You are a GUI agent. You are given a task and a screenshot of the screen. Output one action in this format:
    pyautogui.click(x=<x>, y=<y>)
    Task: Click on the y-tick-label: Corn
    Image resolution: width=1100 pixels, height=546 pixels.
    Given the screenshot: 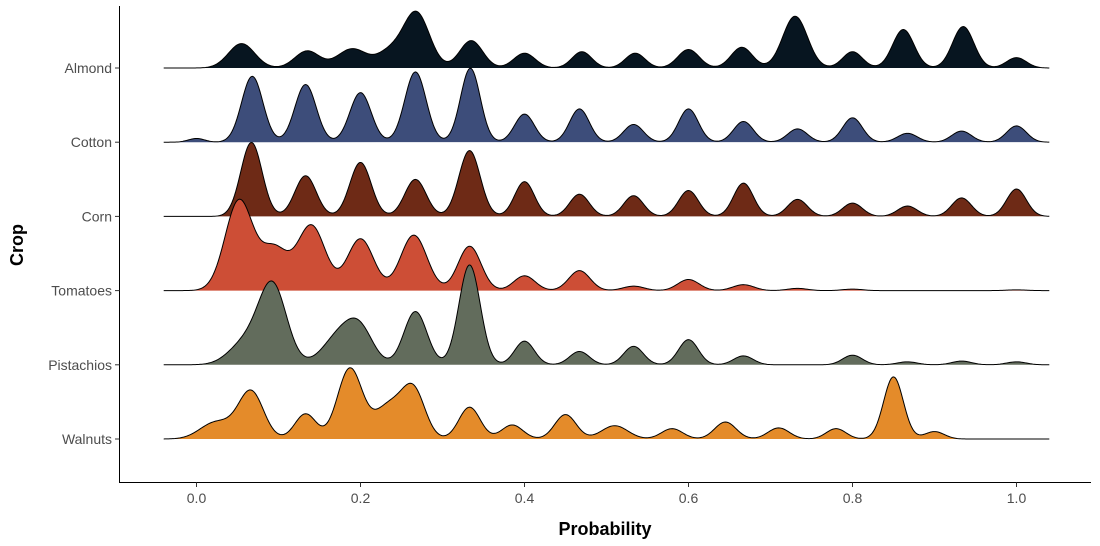 What is the action you would take?
    pyautogui.click(x=97, y=216)
    